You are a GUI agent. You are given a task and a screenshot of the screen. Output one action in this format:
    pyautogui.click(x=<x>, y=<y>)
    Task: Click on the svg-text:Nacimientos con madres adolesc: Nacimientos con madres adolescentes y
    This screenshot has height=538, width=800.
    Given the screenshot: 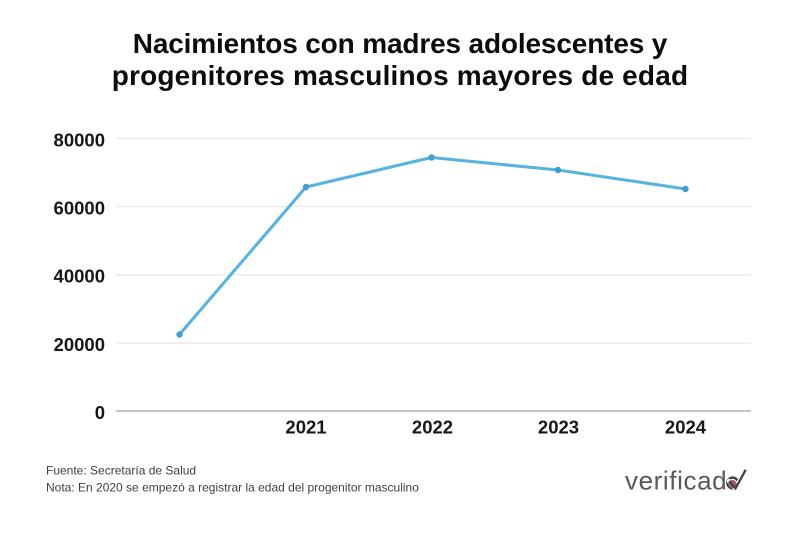 What is the action you would take?
    pyautogui.click(x=400, y=43)
    